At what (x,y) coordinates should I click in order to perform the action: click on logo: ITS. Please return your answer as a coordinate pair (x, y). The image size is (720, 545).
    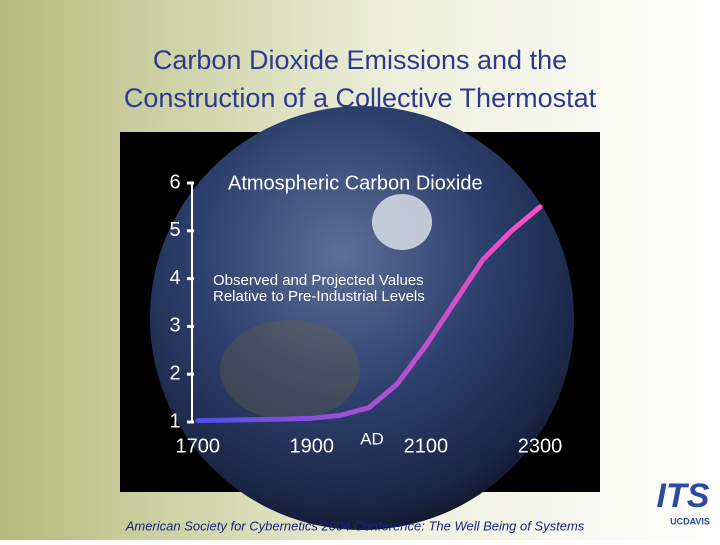
    Looking at the image, I should click on (683, 496).